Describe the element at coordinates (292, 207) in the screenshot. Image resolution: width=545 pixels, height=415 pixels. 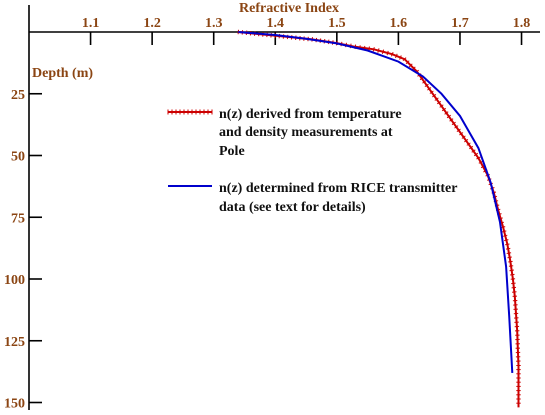
I see `legend-label-rice-line-2: data (see text for details)` at that location.